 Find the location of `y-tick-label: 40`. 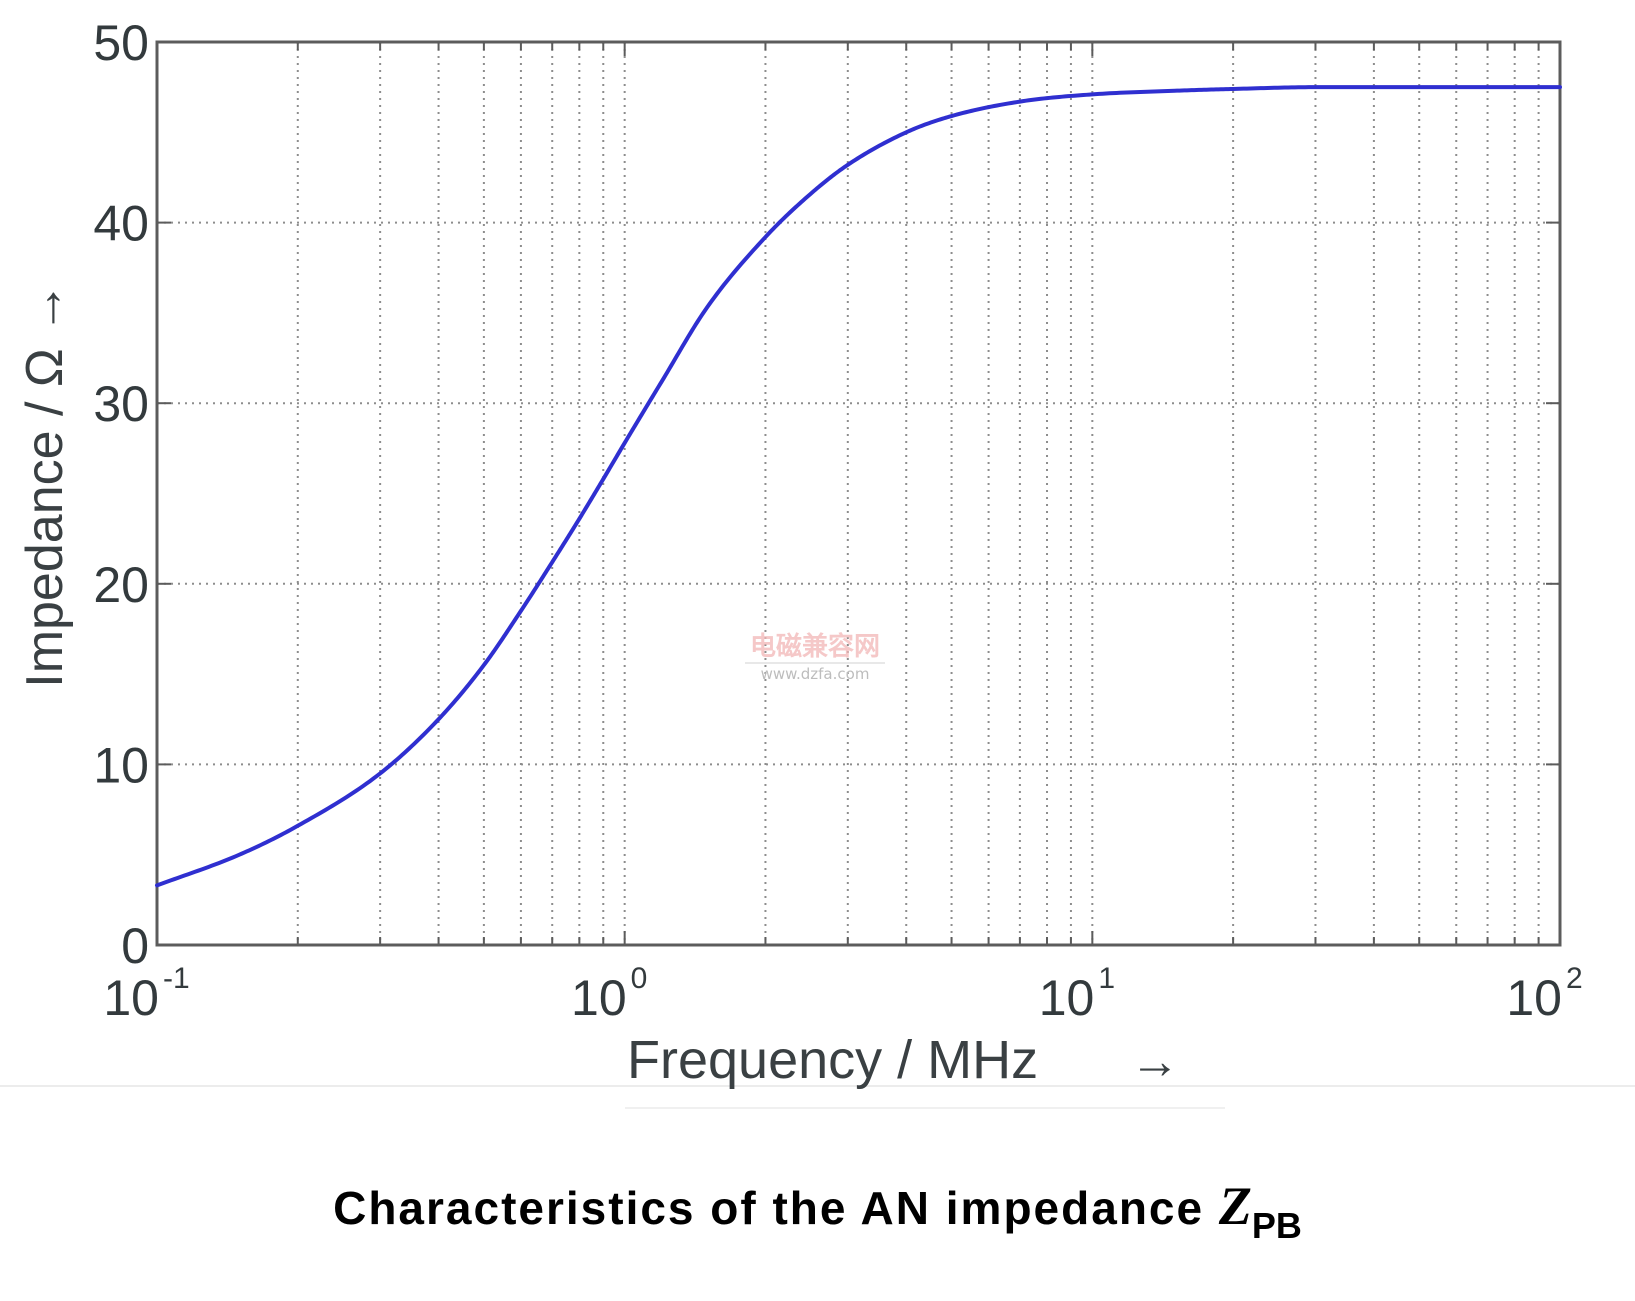

y-tick-label: 40 is located at coordinates (121, 224).